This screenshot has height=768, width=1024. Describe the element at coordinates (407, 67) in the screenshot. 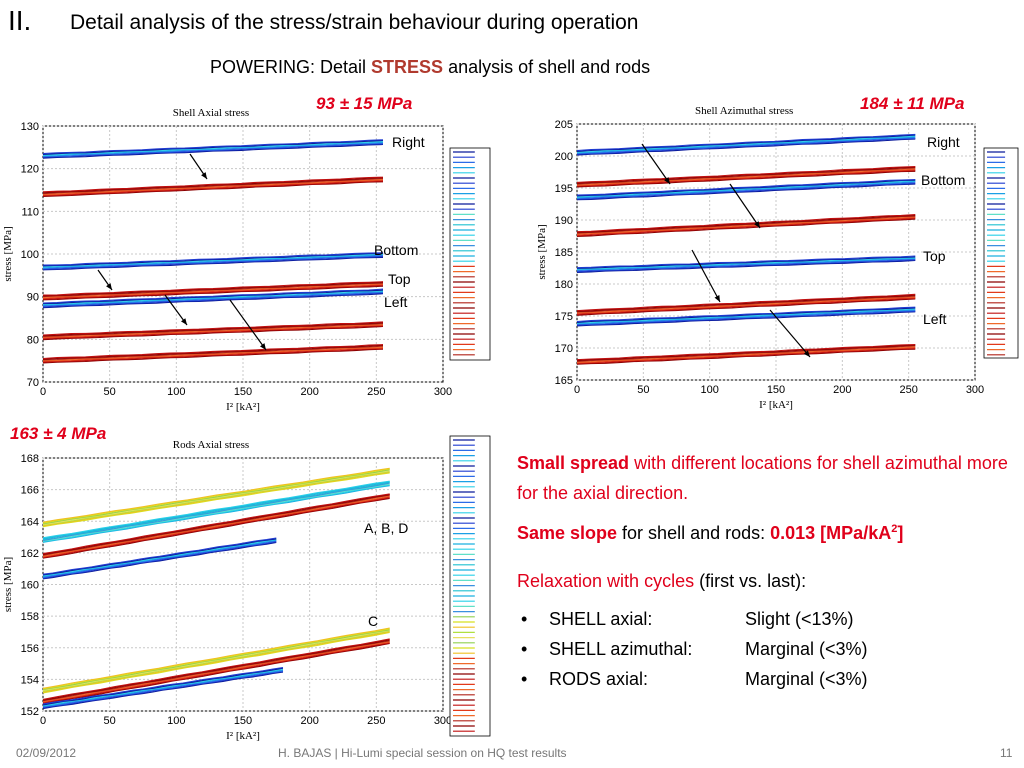

I see `subtitle-emphasis: STRESS` at that location.